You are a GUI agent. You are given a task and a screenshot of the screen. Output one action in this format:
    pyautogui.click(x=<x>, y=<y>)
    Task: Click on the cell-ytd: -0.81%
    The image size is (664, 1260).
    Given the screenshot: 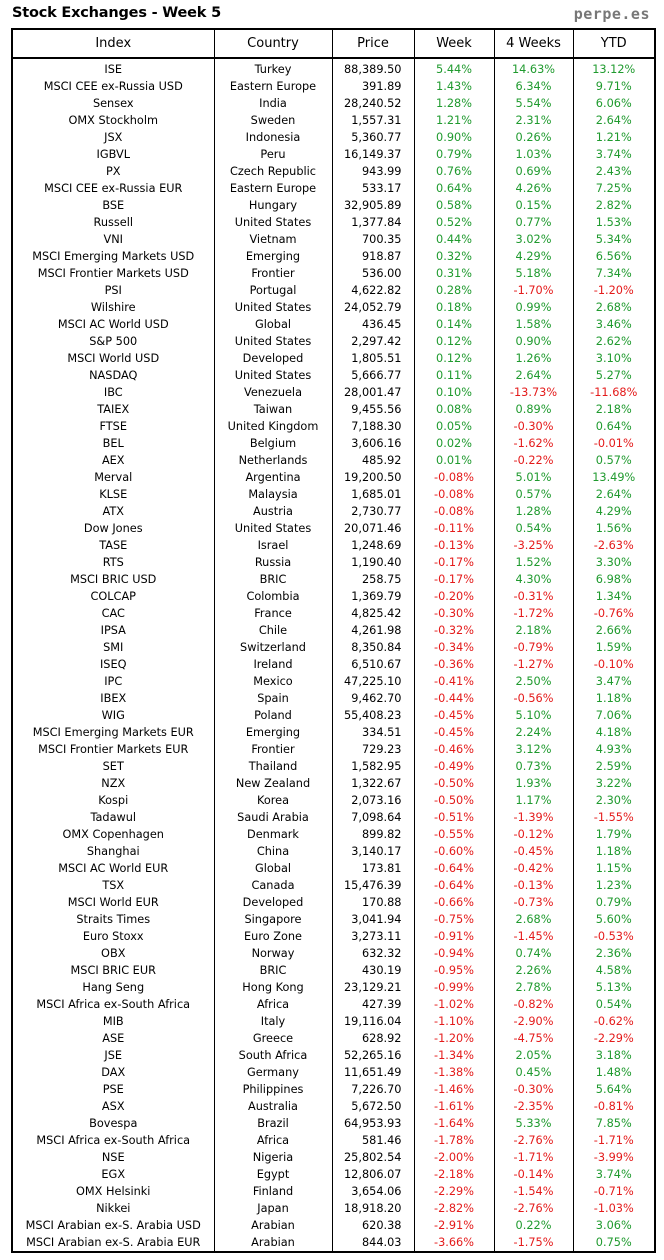 What is the action you would take?
    pyautogui.click(x=614, y=1106)
    